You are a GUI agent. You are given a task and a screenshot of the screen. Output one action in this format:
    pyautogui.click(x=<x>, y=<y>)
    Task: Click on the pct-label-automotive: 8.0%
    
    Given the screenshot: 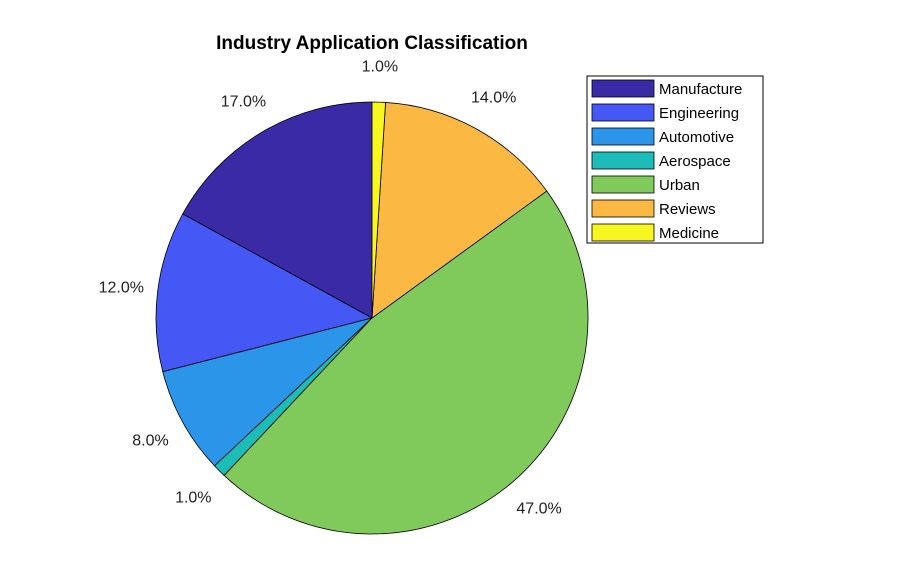 What is the action you would take?
    pyautogui.click(x=150, y=441)
    